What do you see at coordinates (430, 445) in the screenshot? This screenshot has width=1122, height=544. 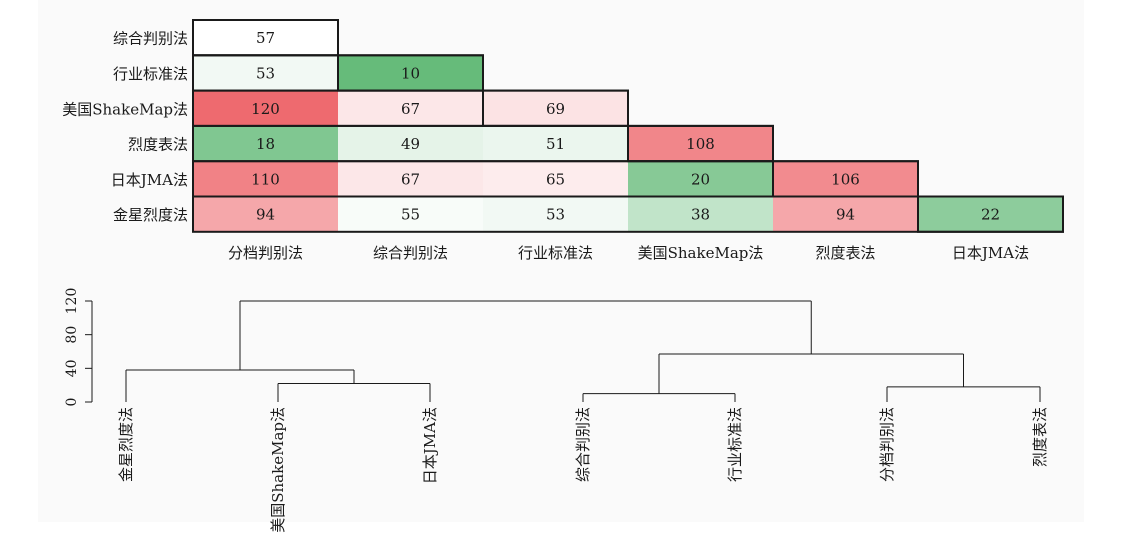 I see `leaf-label: 日本JMA法` at bounding box center [430, 445].